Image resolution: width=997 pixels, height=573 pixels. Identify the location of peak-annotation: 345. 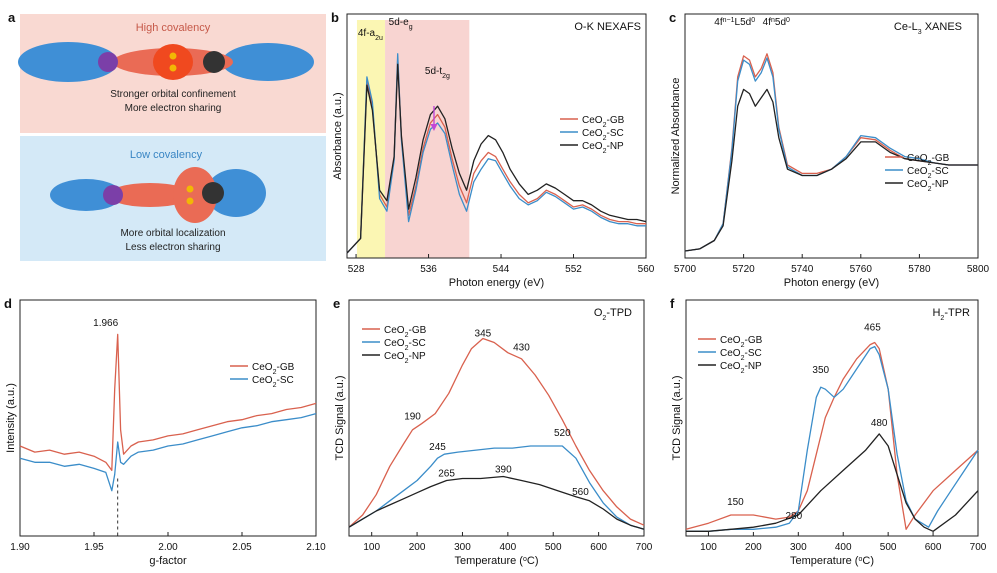
(483, 334).